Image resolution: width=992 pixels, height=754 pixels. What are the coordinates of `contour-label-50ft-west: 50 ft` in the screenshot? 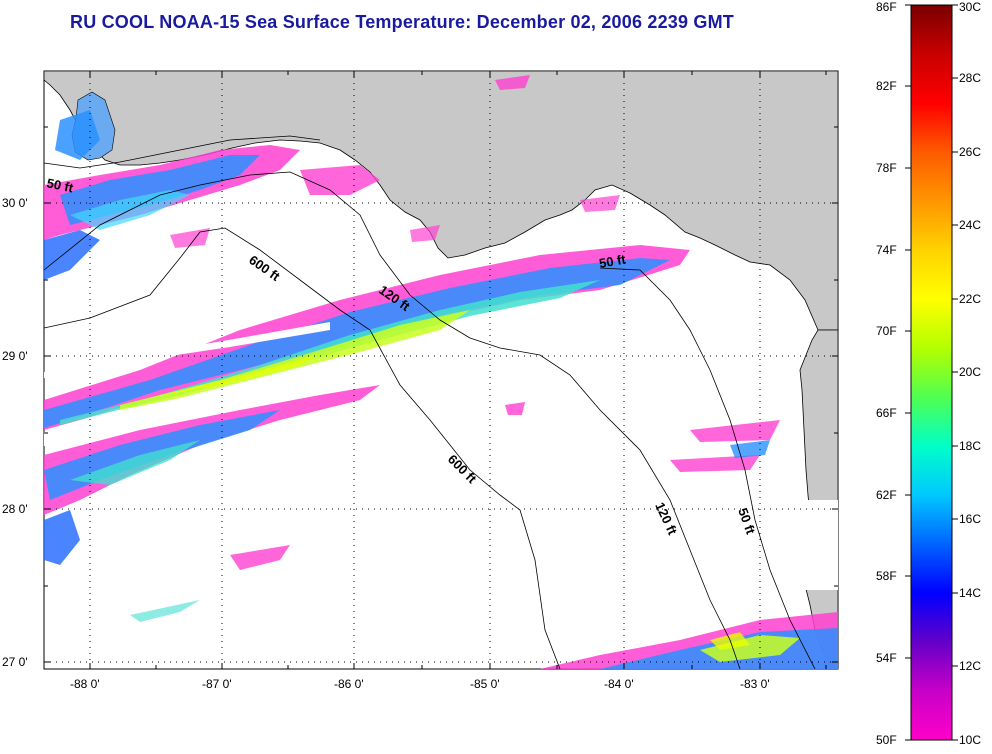 It's located at (60, 185).